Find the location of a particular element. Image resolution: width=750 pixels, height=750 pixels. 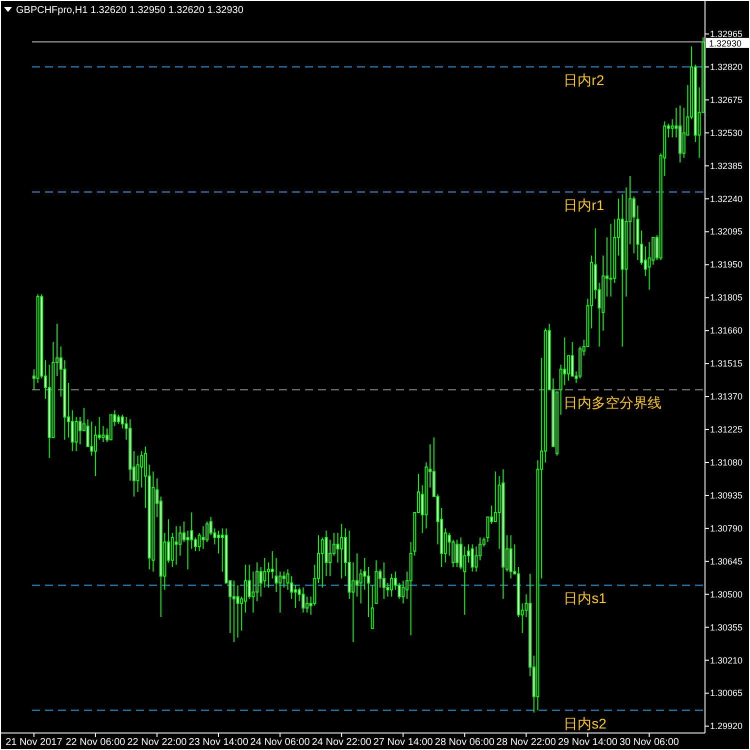

ref-line-label: 日内r1 is located at coordinates (584, 204).